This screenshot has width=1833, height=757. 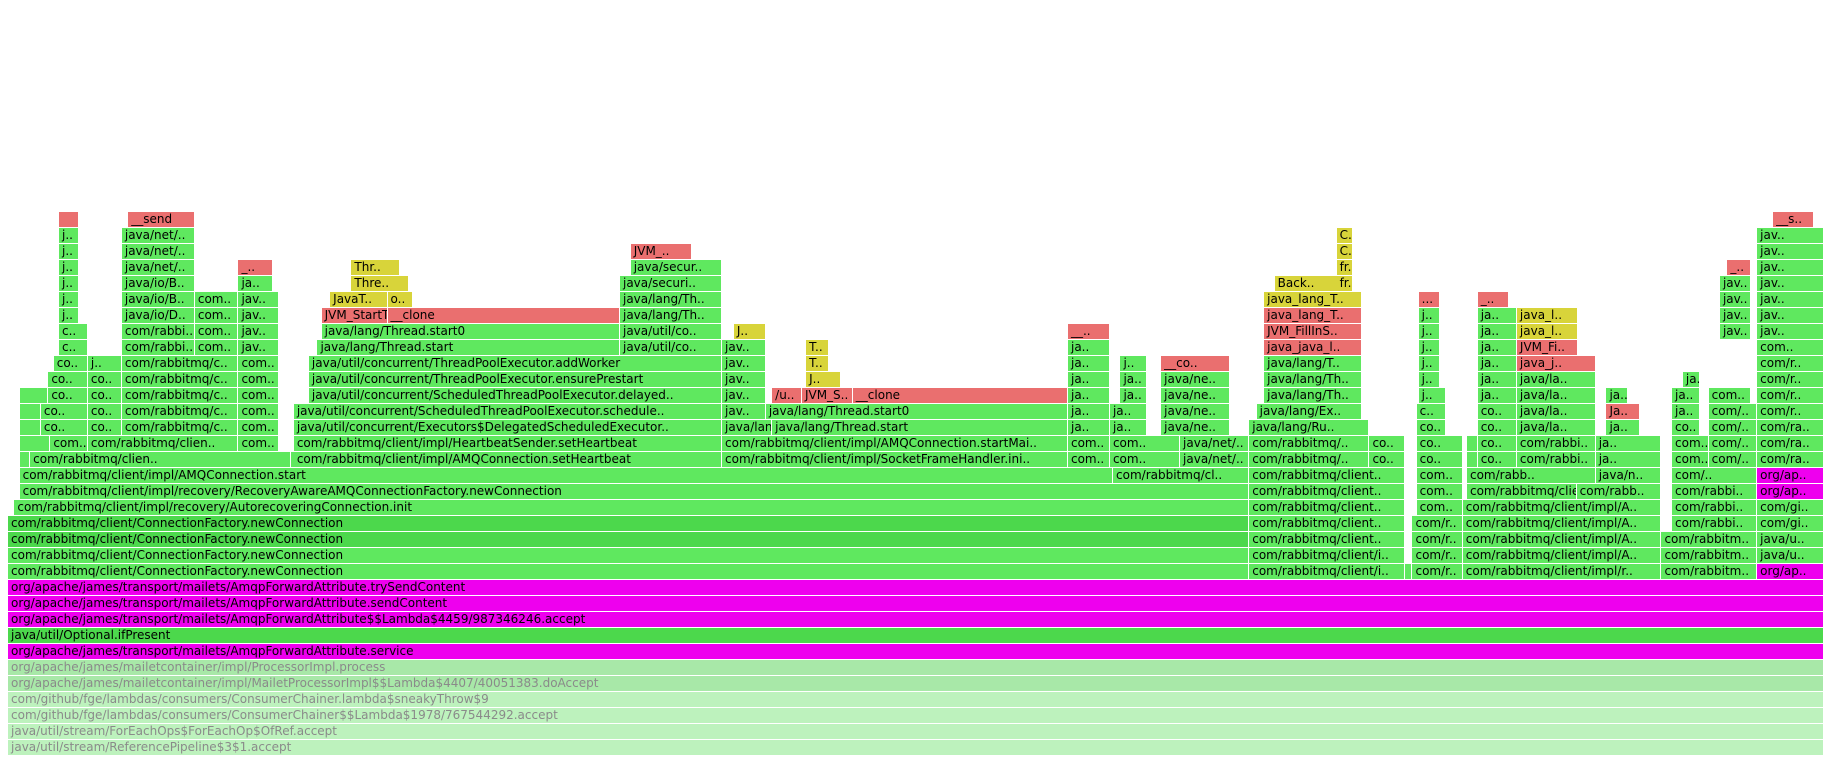 What do you see at coordinates (380, 283) in the screenshot?
I see `flame-frame: Thre..` at bounding box center [380, 283].